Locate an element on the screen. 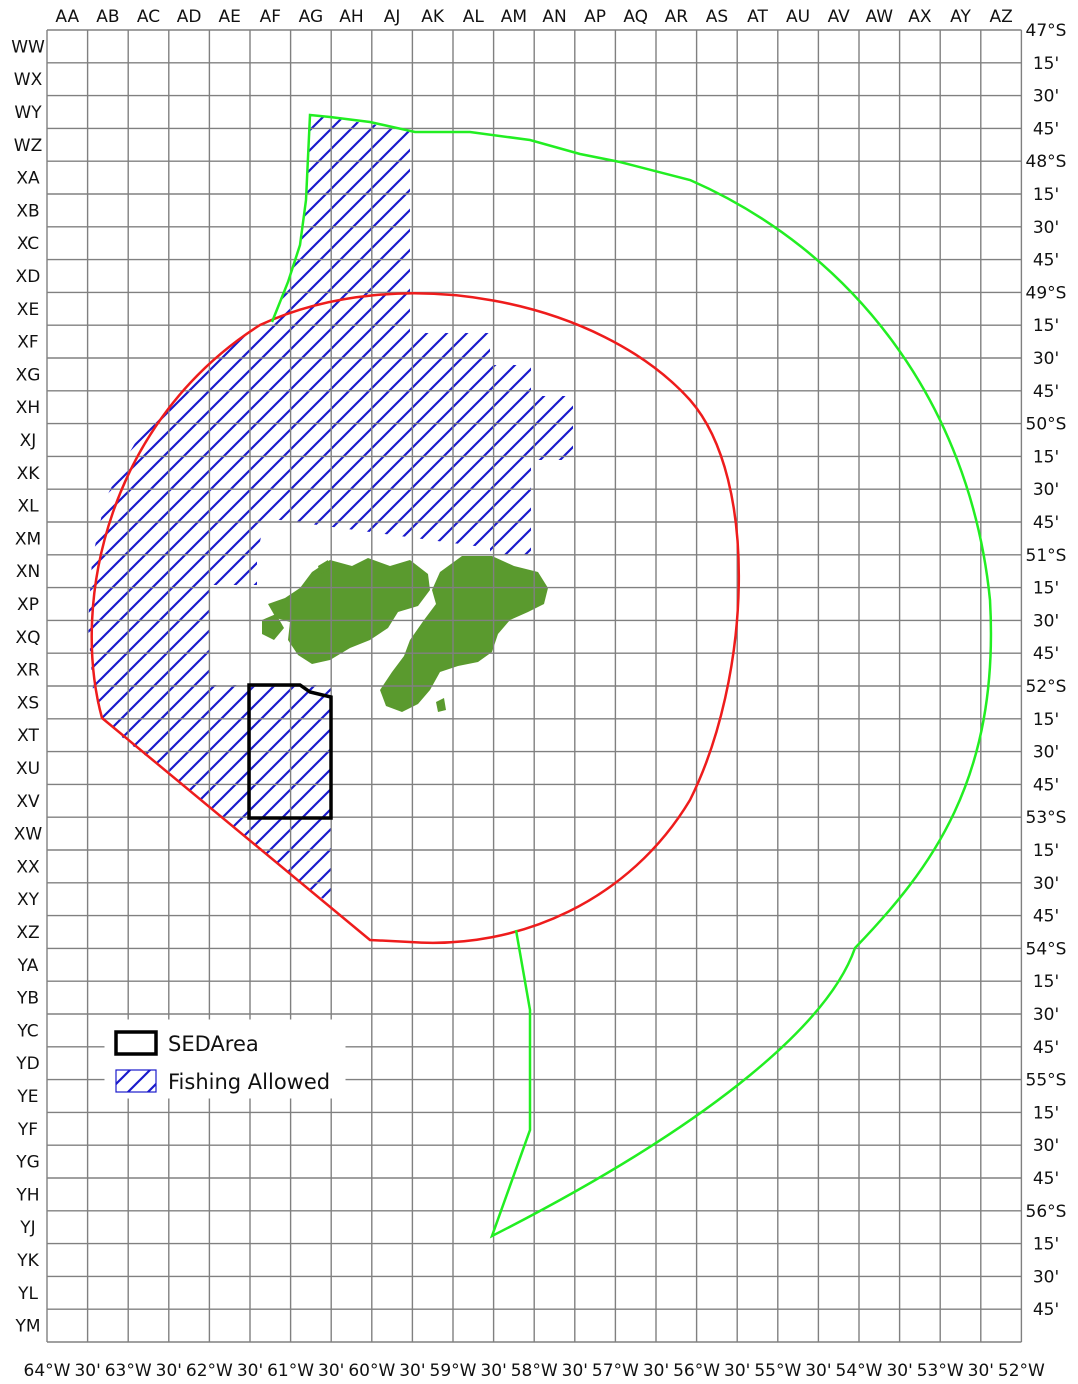  map-legend: SEDArea Fishing Allowed is located at coordinates (225, 1059).